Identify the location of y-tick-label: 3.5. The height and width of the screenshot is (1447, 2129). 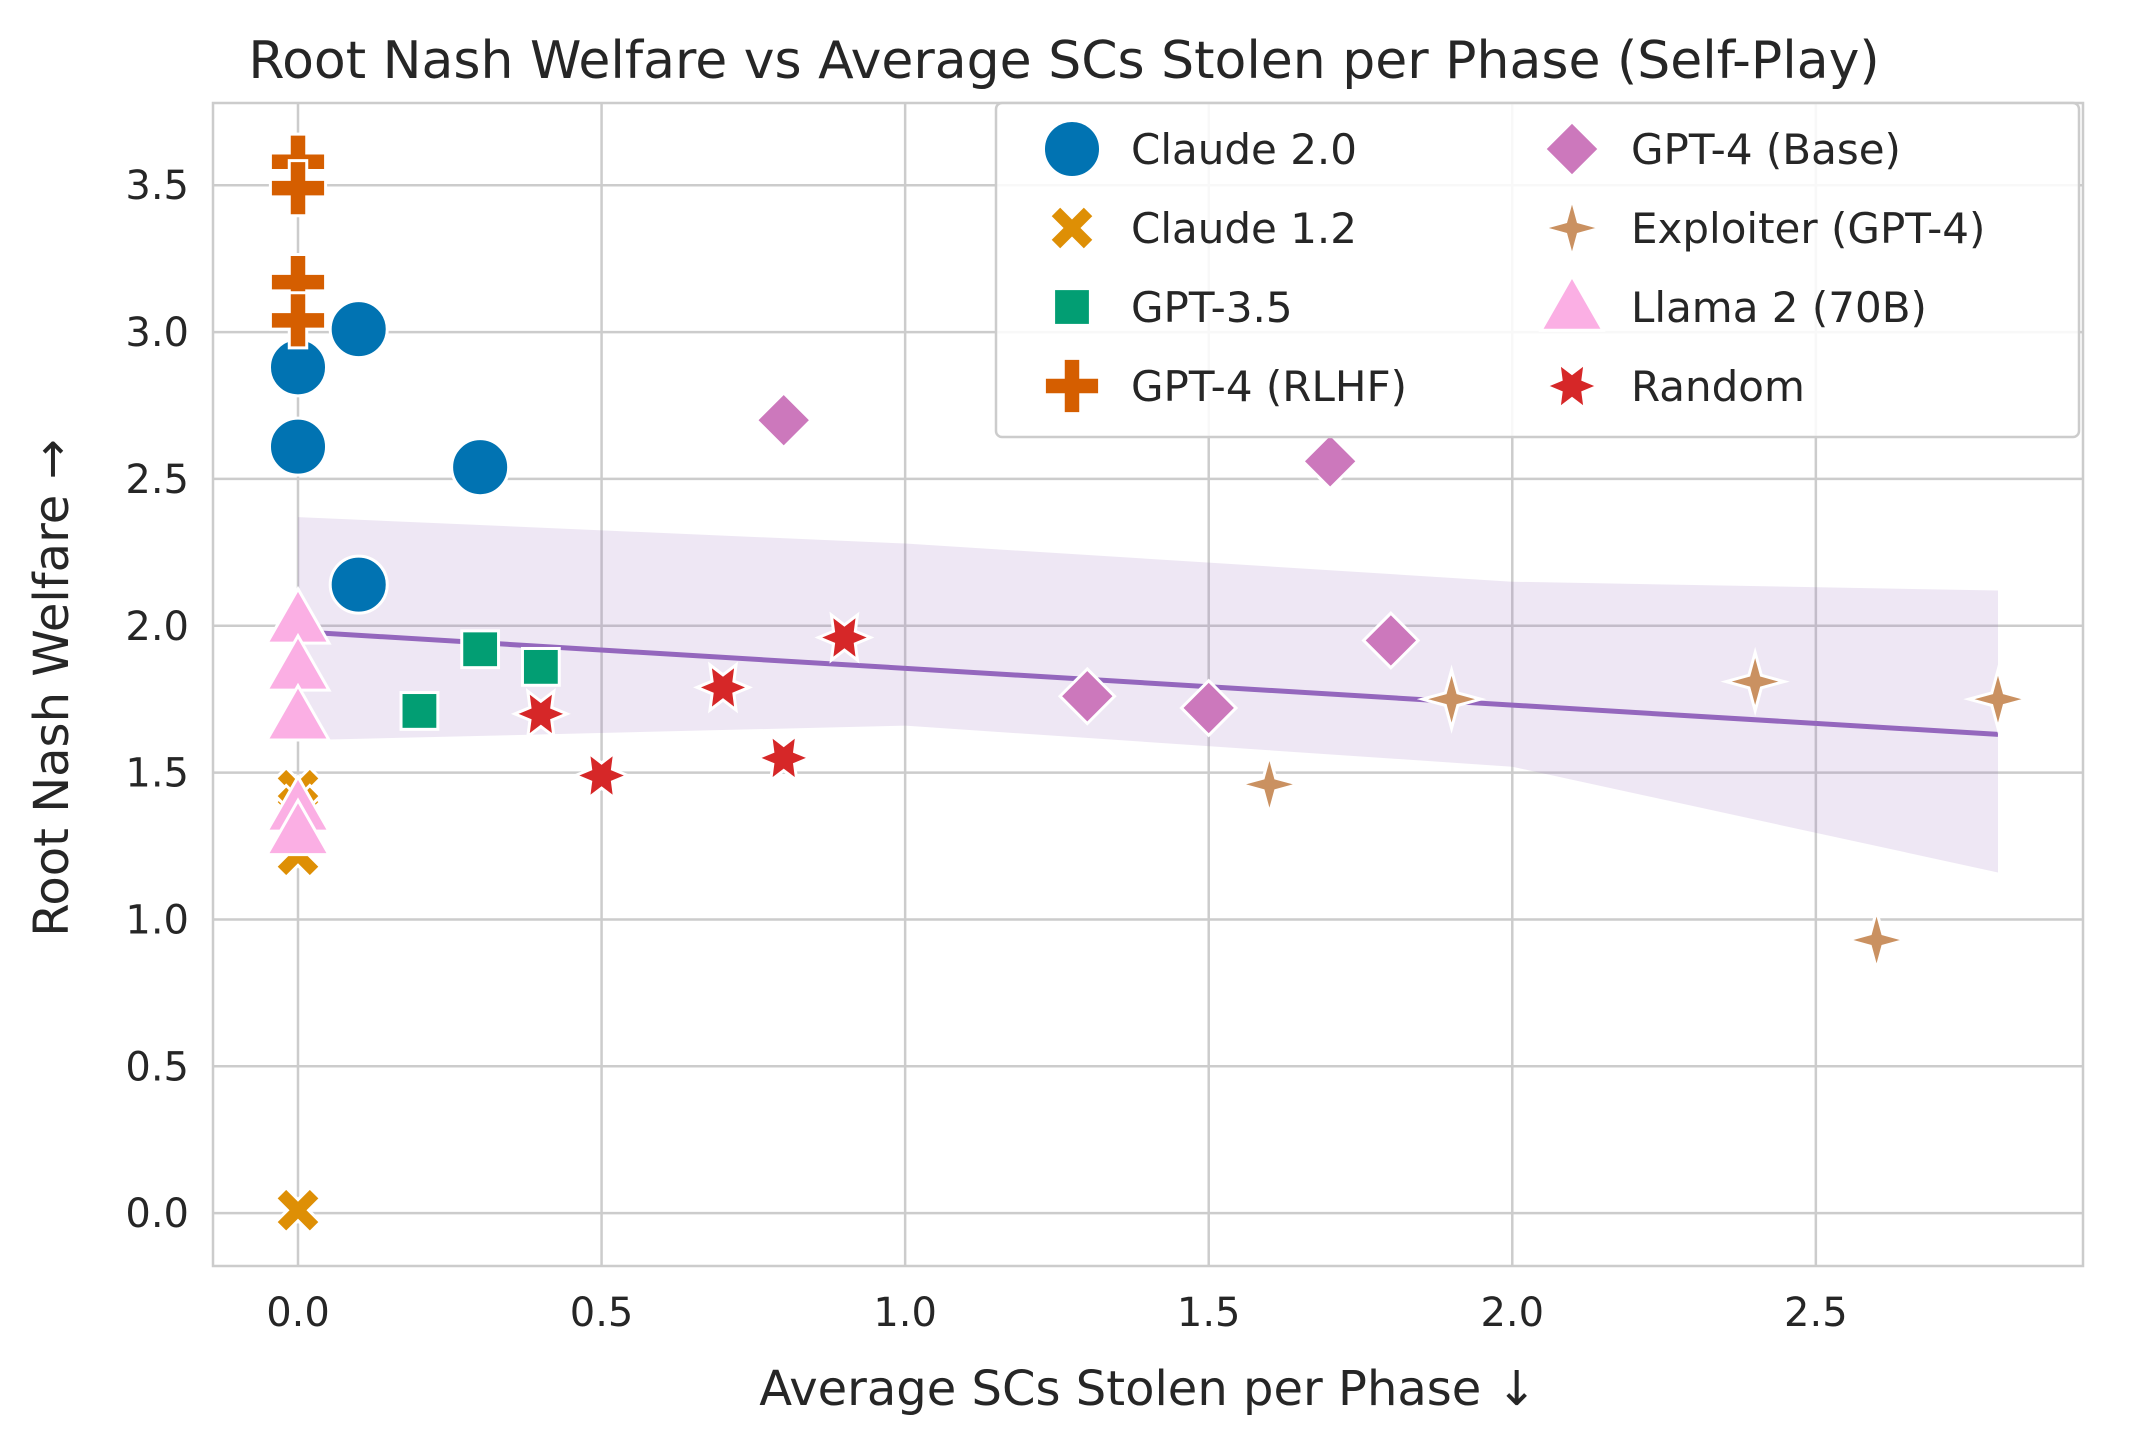
(157, 186).